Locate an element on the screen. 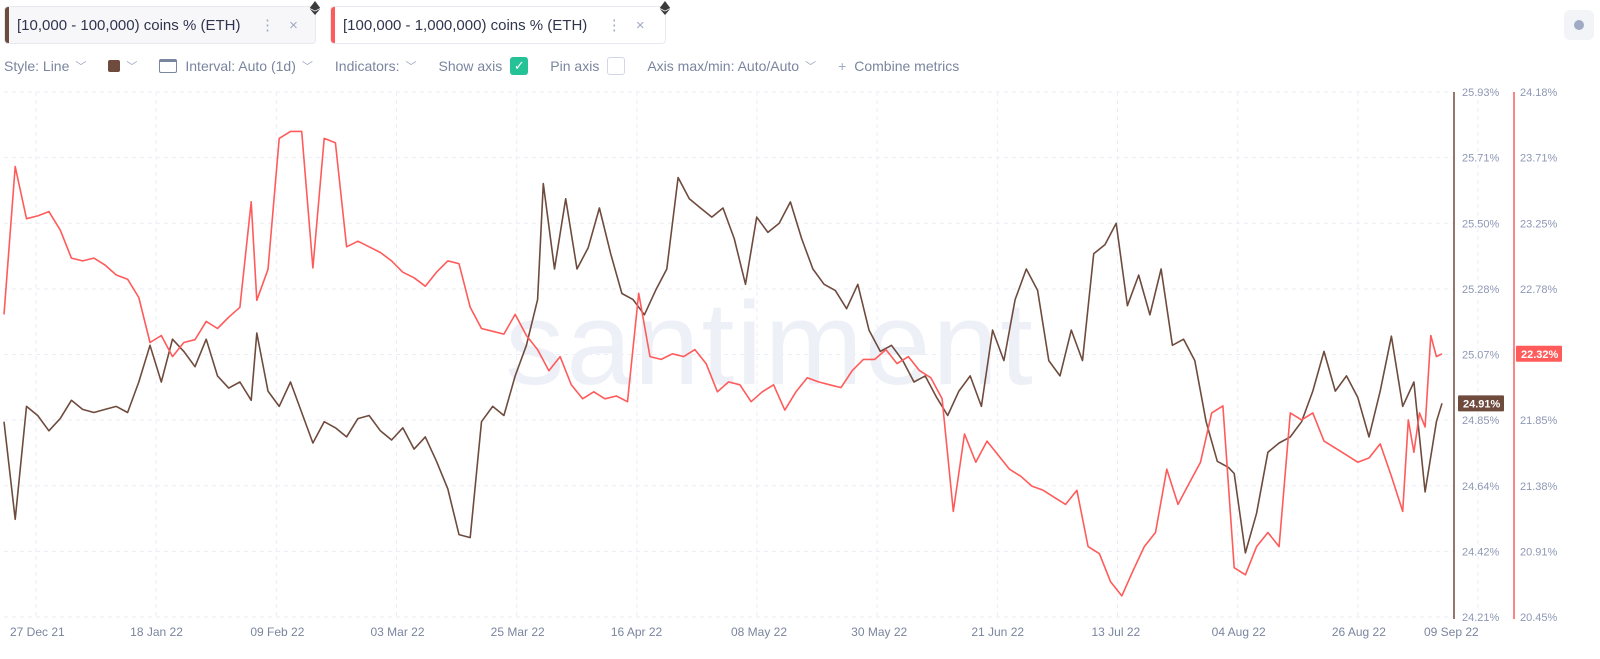 The width and height of the screenshot is (1600, 659). style-label: Style: Line is located at coordinates (37, 66).